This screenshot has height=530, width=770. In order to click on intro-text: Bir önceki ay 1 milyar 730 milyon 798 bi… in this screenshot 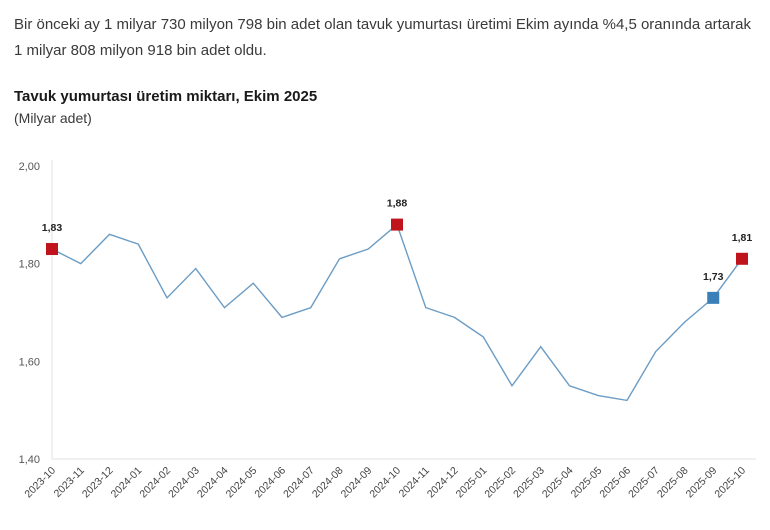, I will do `click(389, 38)`.